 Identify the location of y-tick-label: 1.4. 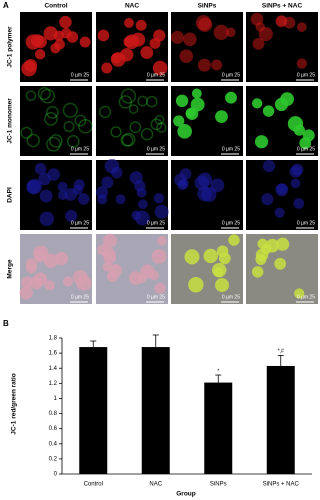
(53, 369).